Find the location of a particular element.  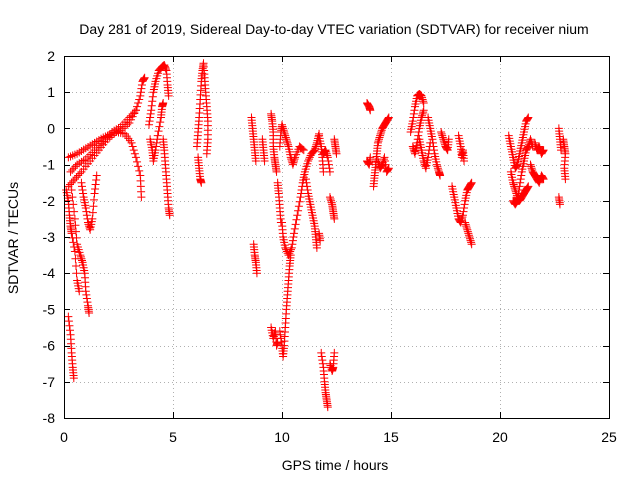

y-tick-label: -8 is located at coordinates (49, 418).